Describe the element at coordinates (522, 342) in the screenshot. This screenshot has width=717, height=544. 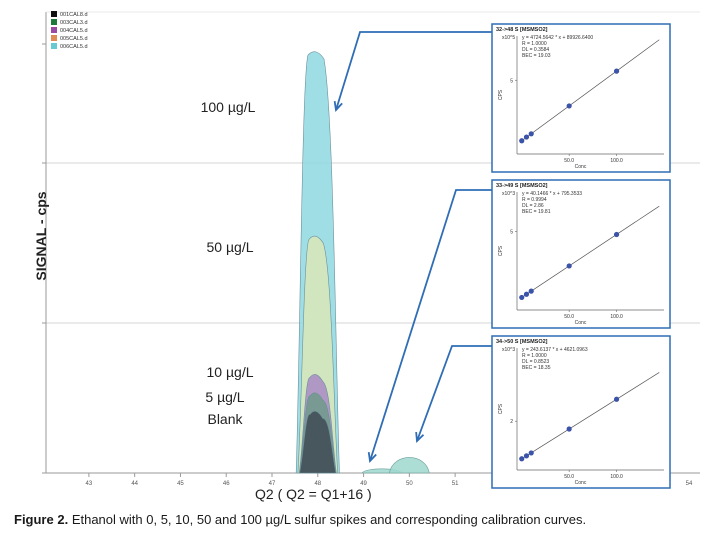
I see `inset-title: 34->50 S [MSMSO2]` at that location.